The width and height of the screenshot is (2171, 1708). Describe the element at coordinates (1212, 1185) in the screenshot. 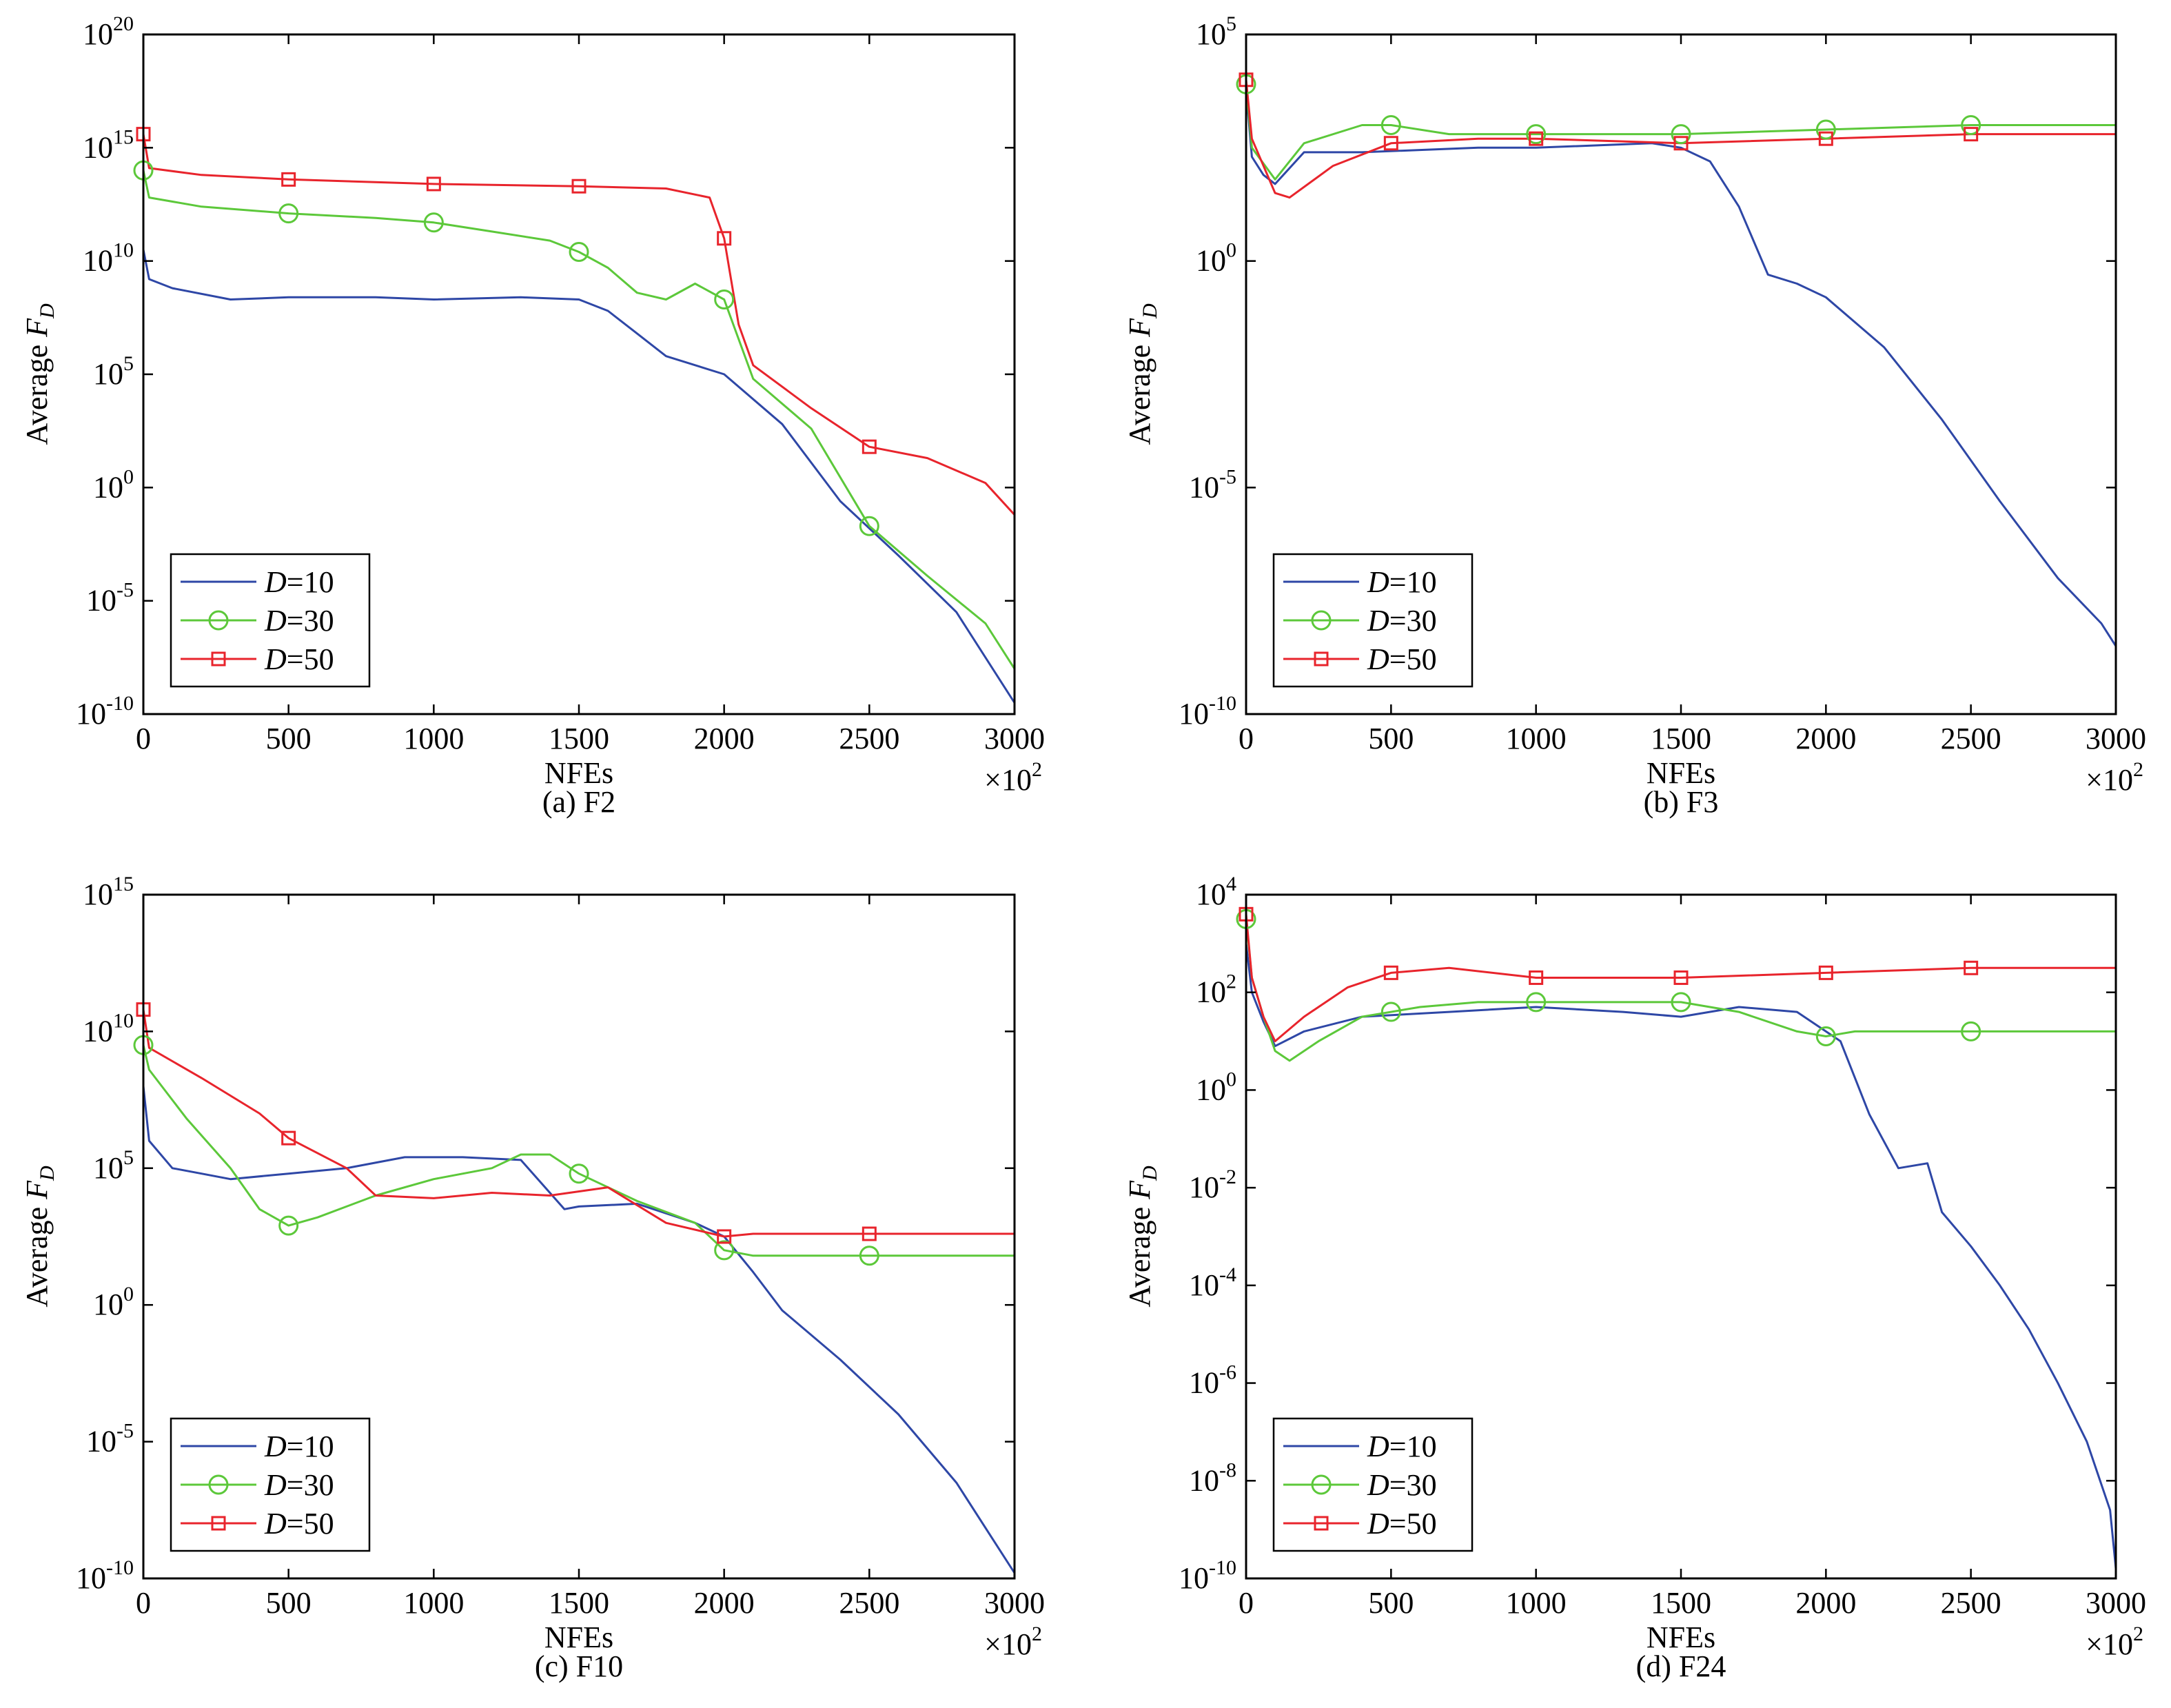

I see `y-tick-label: 10⁻²` at that location.